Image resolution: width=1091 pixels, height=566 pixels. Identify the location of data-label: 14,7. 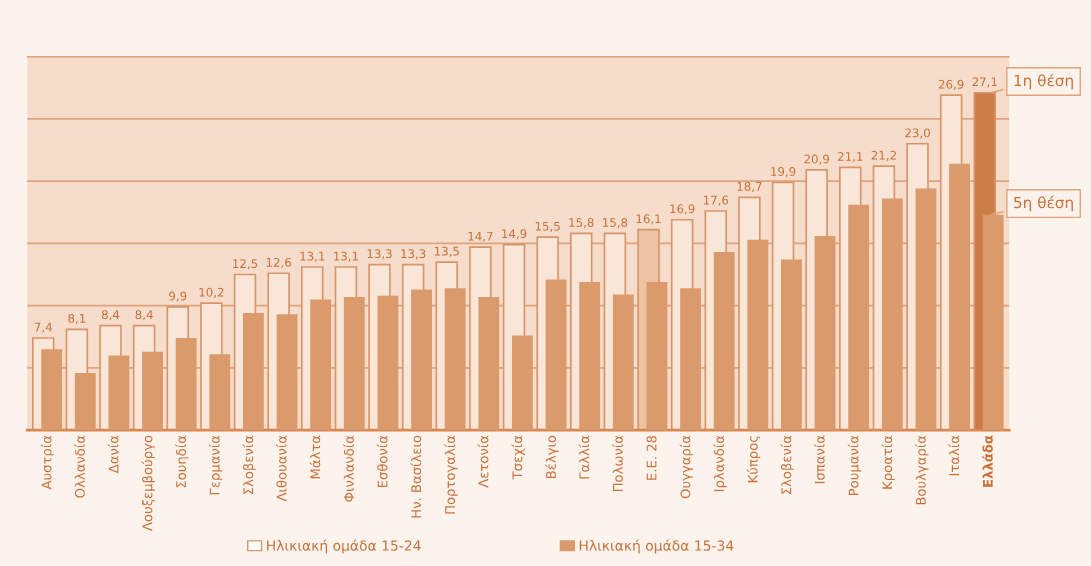
(480, 236).